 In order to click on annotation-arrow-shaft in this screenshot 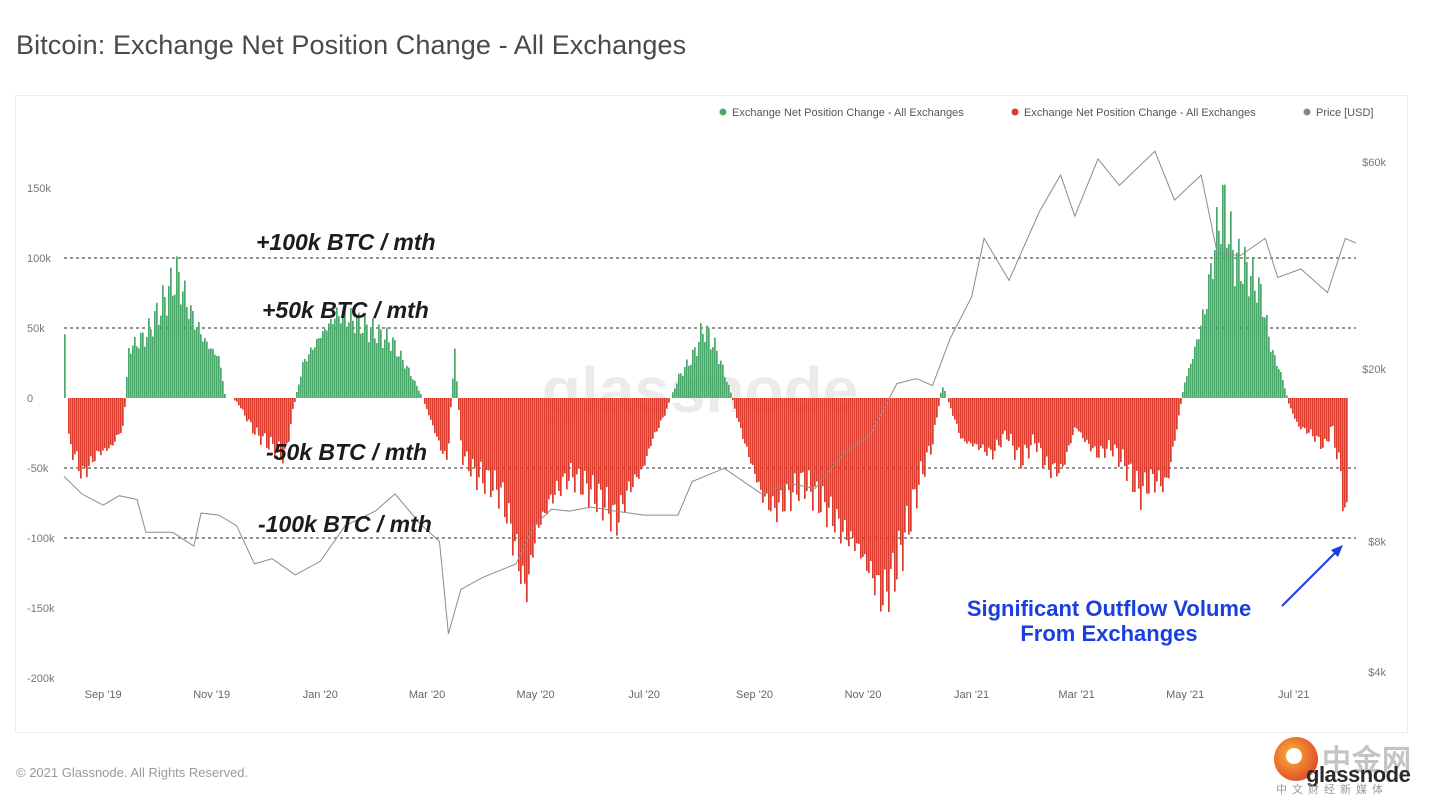, I will do `click(1309, 579)`.